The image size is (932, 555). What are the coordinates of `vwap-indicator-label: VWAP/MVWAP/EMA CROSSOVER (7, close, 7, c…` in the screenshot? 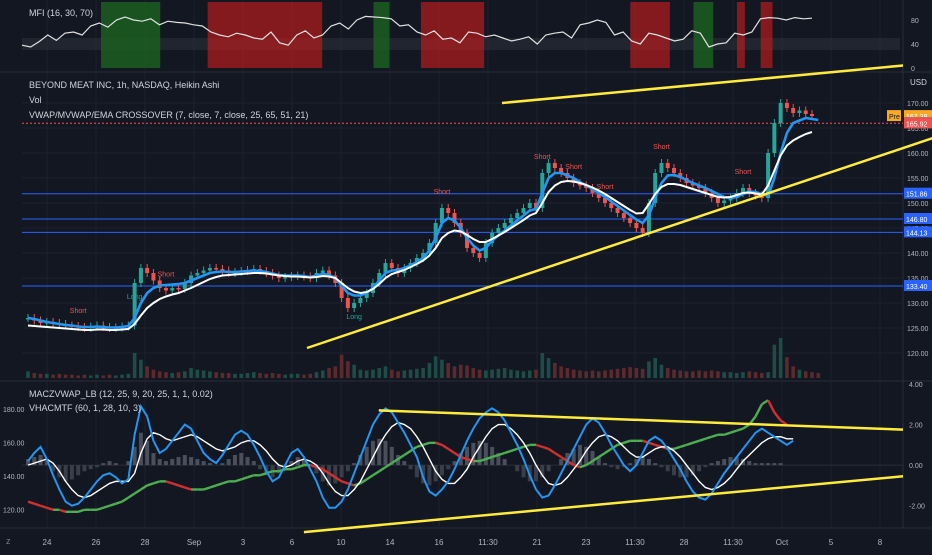 It's located at (169, 115).